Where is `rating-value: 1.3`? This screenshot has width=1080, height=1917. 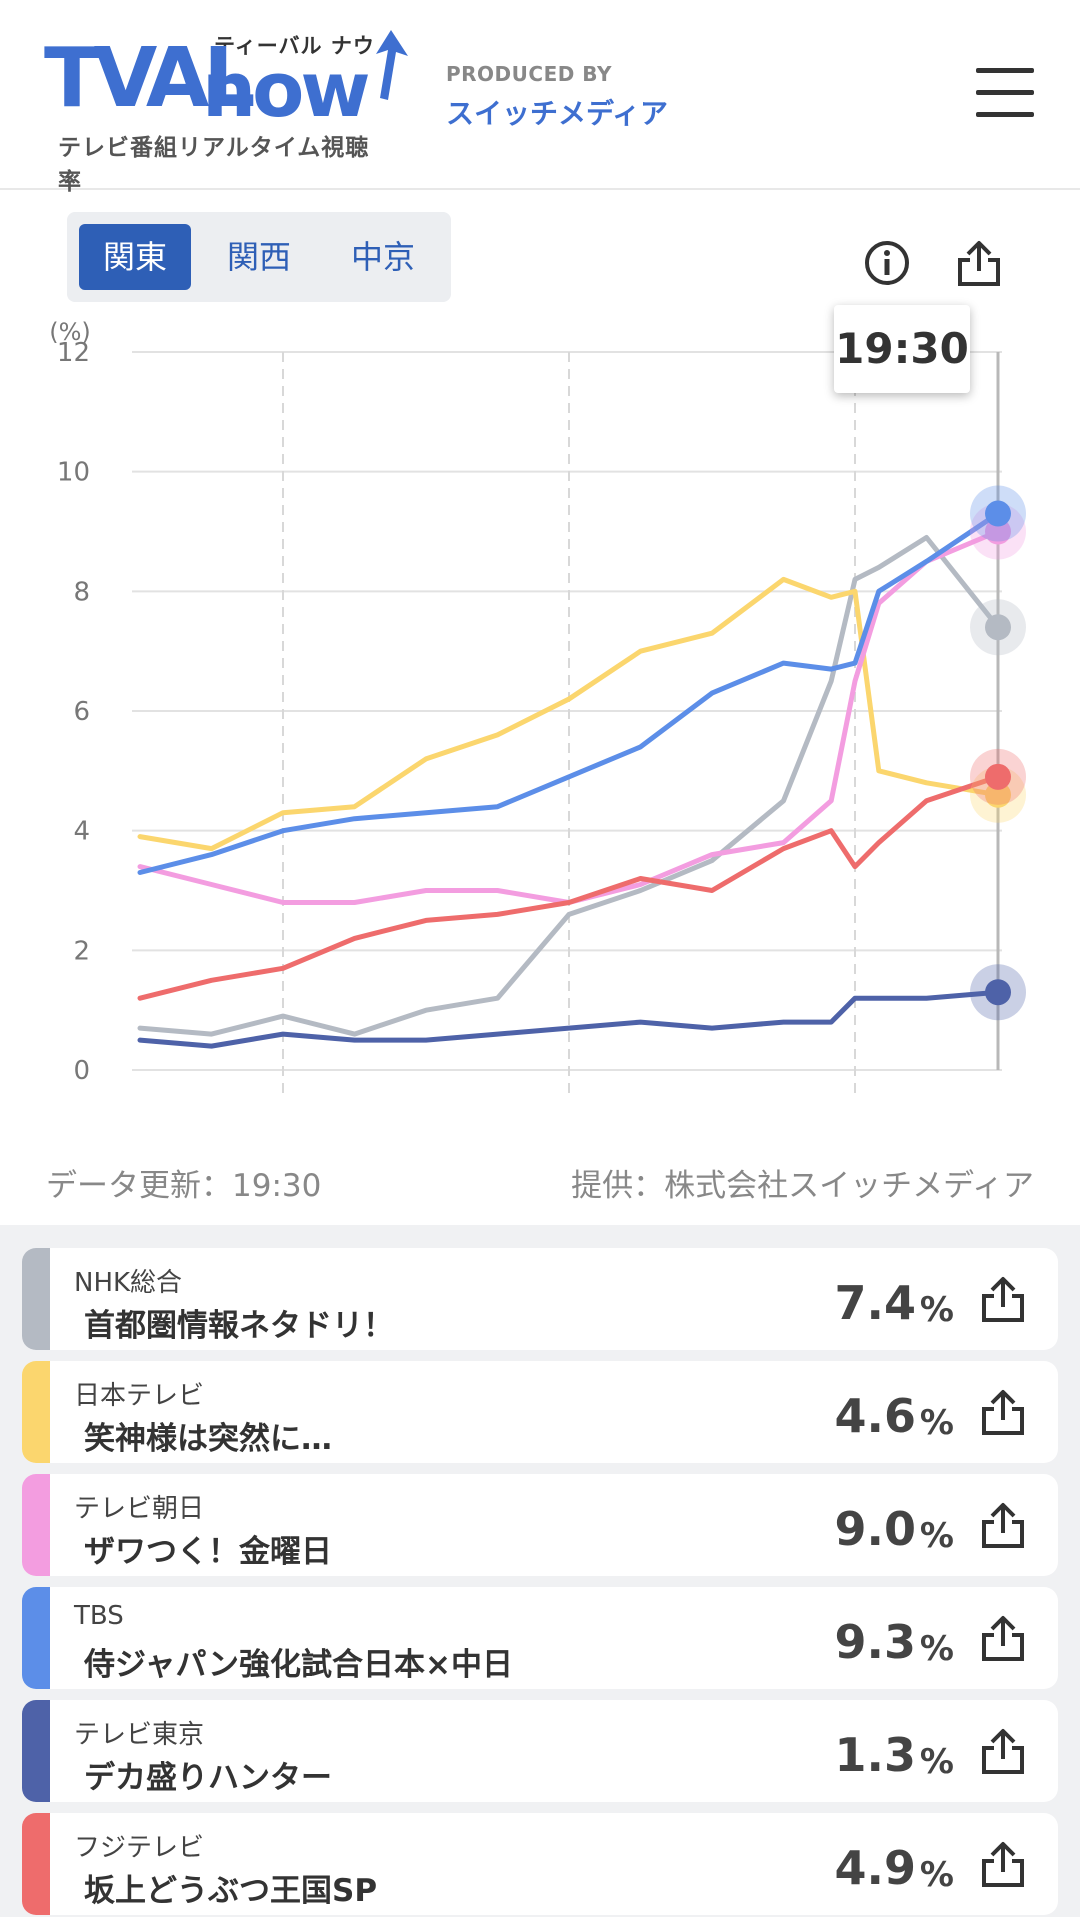 rating-value: 1.3 is located at coordinates (875, 1755).